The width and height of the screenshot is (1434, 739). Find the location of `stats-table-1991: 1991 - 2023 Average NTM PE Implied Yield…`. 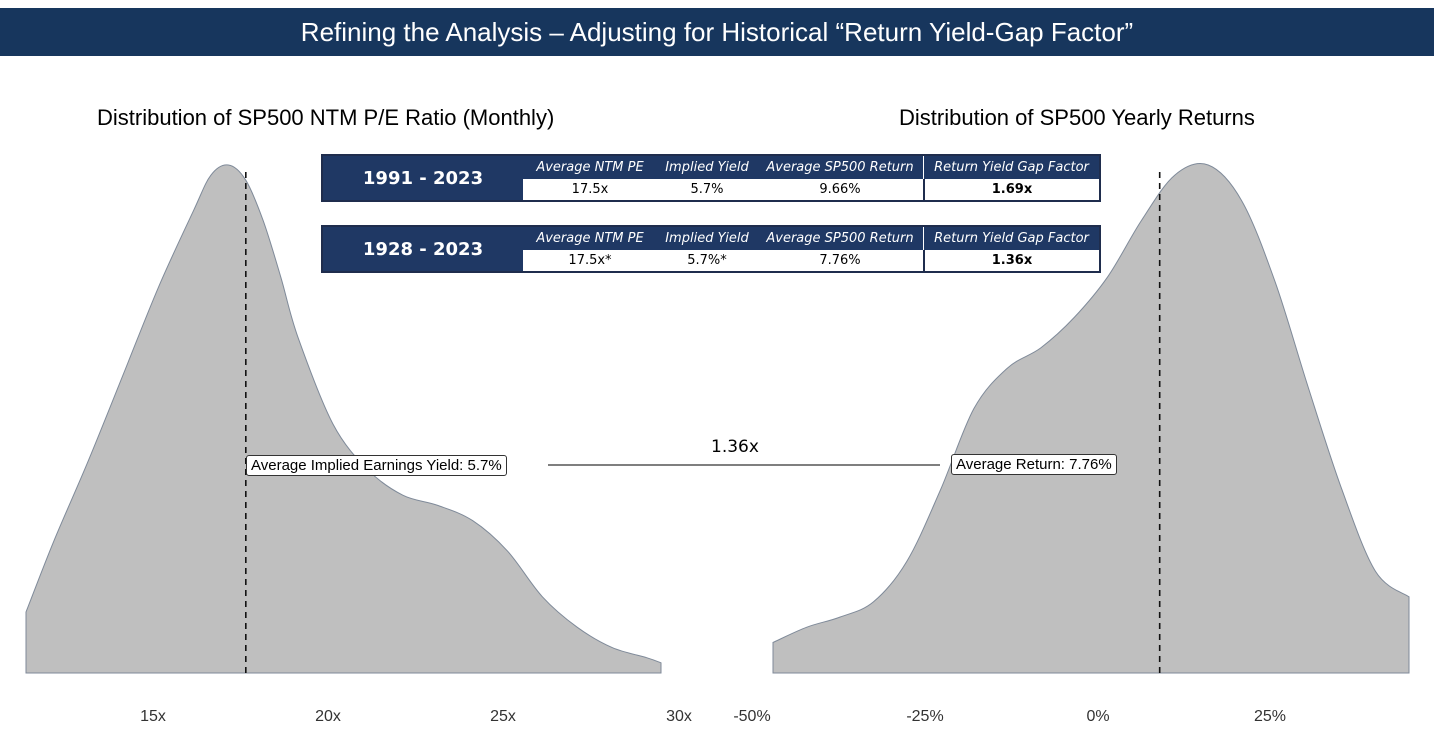

stats-table-1991: 1991 - 2023 Average NTM PE Implied Yield… is located at coordinates (711, 178).